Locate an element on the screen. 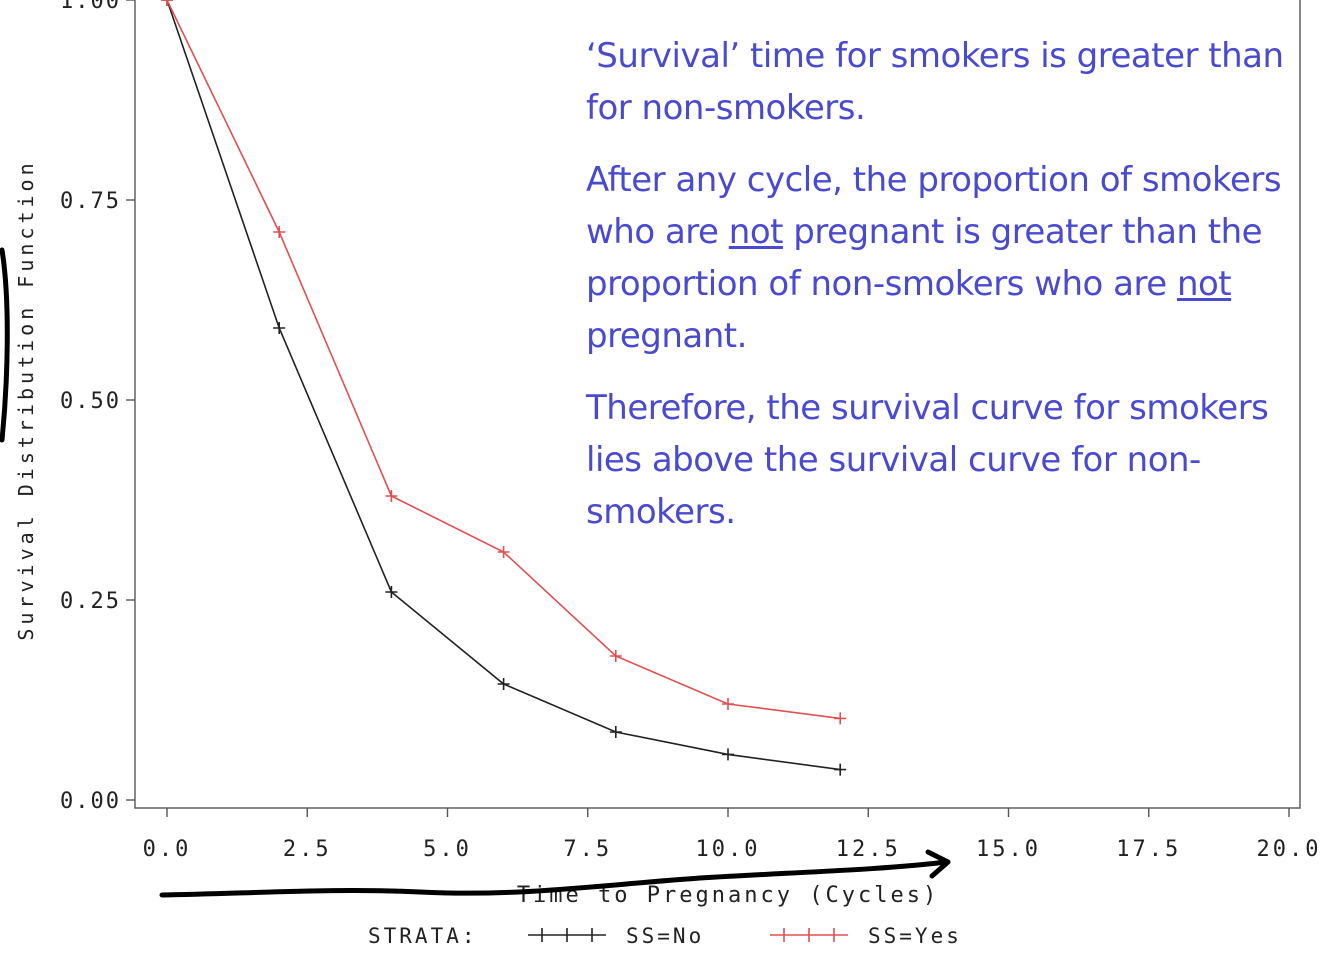 The width and height of the screenshot is (1334, 963). x-tick-label: 17.5 is located at coordinates (1148, 849).